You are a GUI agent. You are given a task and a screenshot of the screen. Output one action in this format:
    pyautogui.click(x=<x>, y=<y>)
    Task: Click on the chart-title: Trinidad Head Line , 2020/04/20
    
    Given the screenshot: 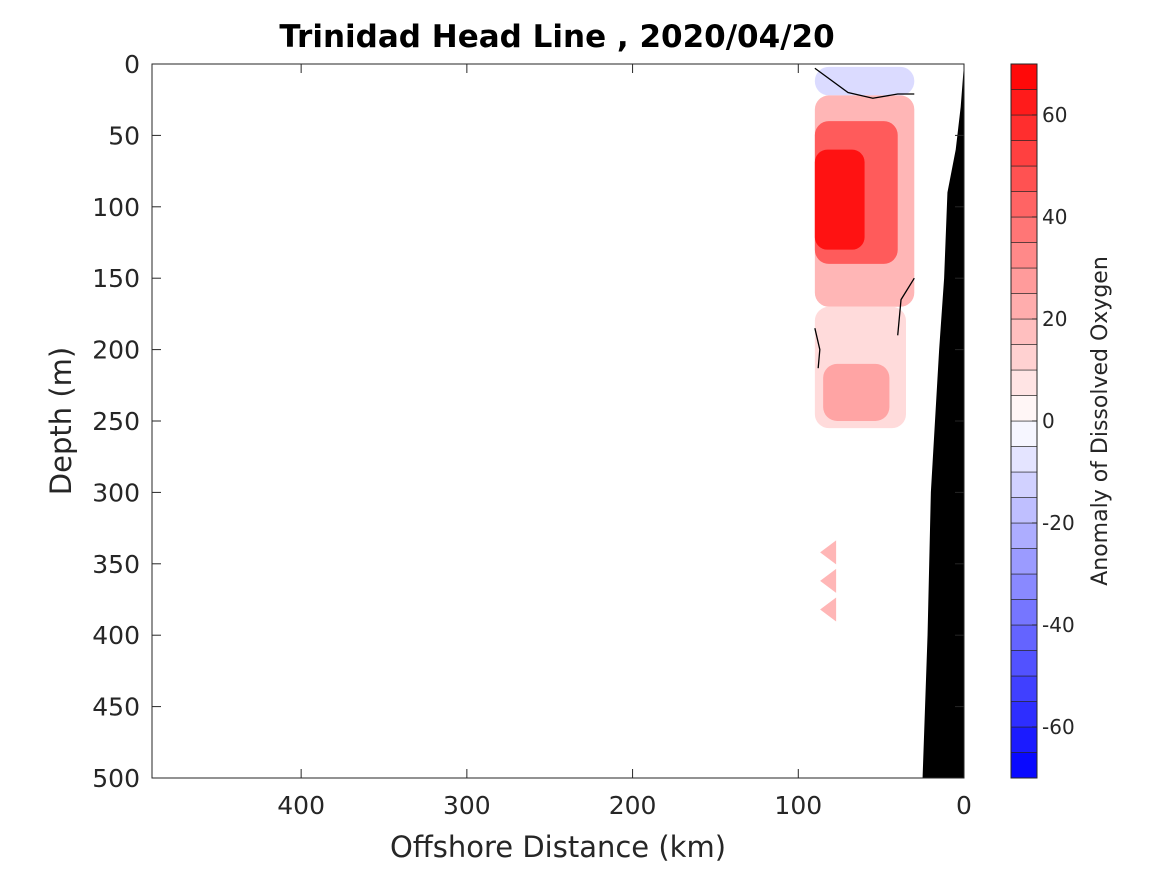 What is the action you would take?
    pyautogui.click(x=556, y=37)
    